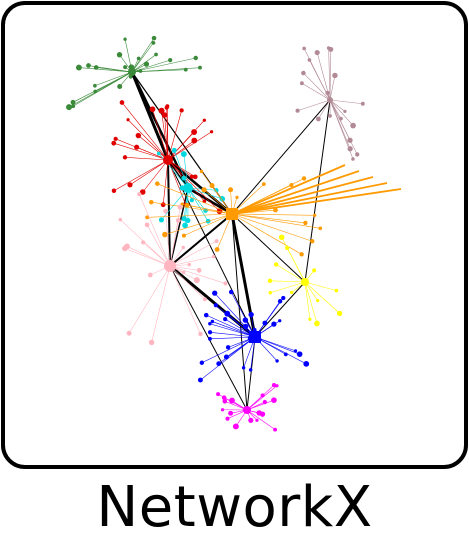 The width and height of the screenshot is (469, 547). I want to click on magenta-leaf-edge, so click(260, 405).